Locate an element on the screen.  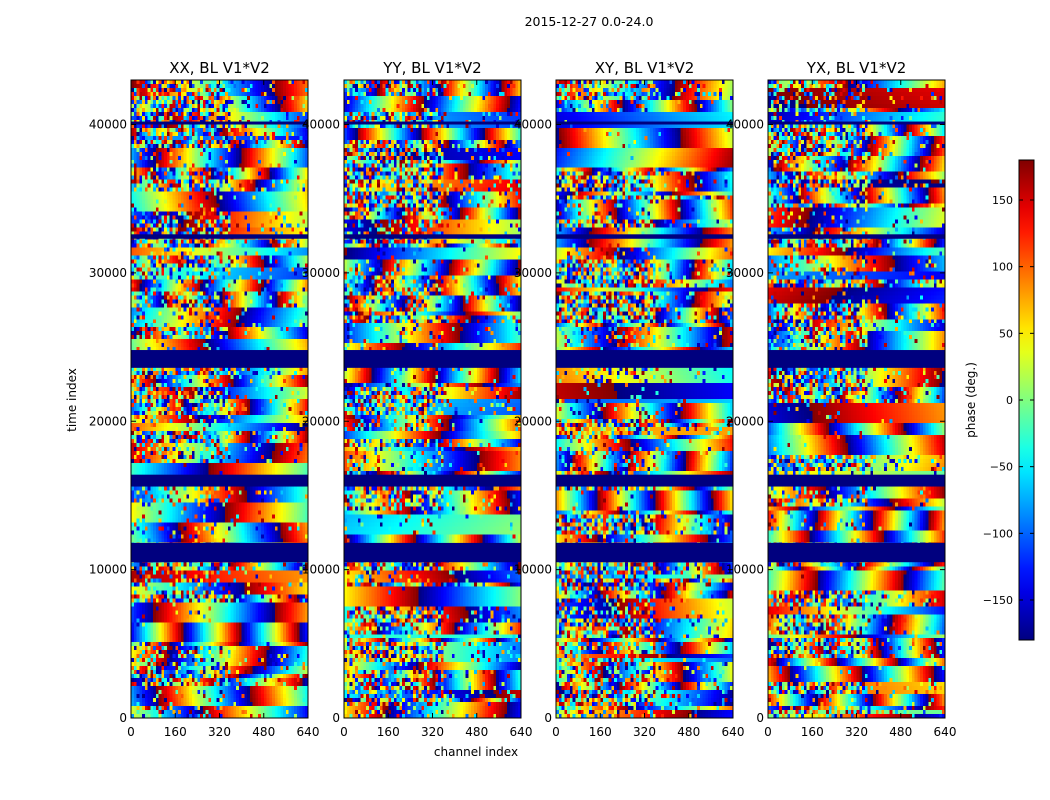
colorbar-tick-label: −50 is located at coordinates (1001, 467).